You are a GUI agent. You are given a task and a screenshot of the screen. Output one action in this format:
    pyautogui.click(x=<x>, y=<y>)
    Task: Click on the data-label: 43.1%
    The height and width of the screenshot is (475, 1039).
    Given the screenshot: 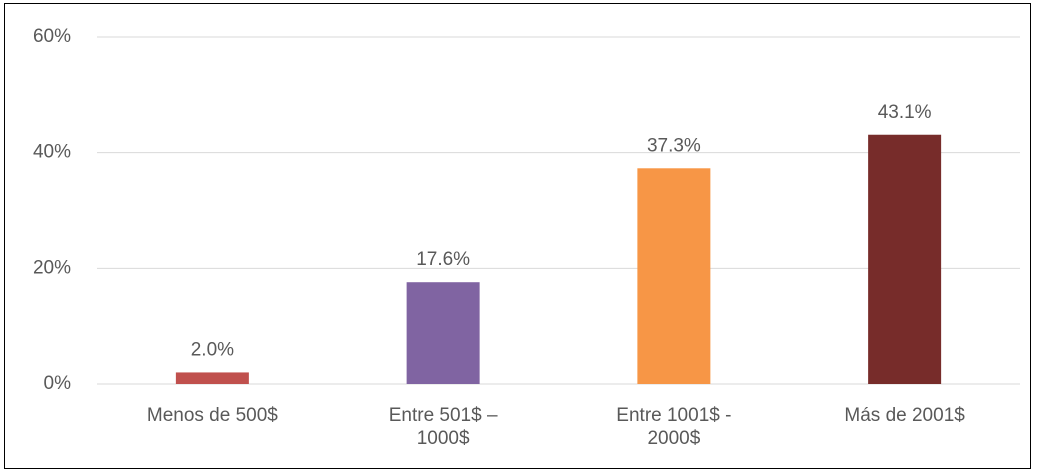 What is the action you would take?
    pyautogui.click(x=905, y=112)
    